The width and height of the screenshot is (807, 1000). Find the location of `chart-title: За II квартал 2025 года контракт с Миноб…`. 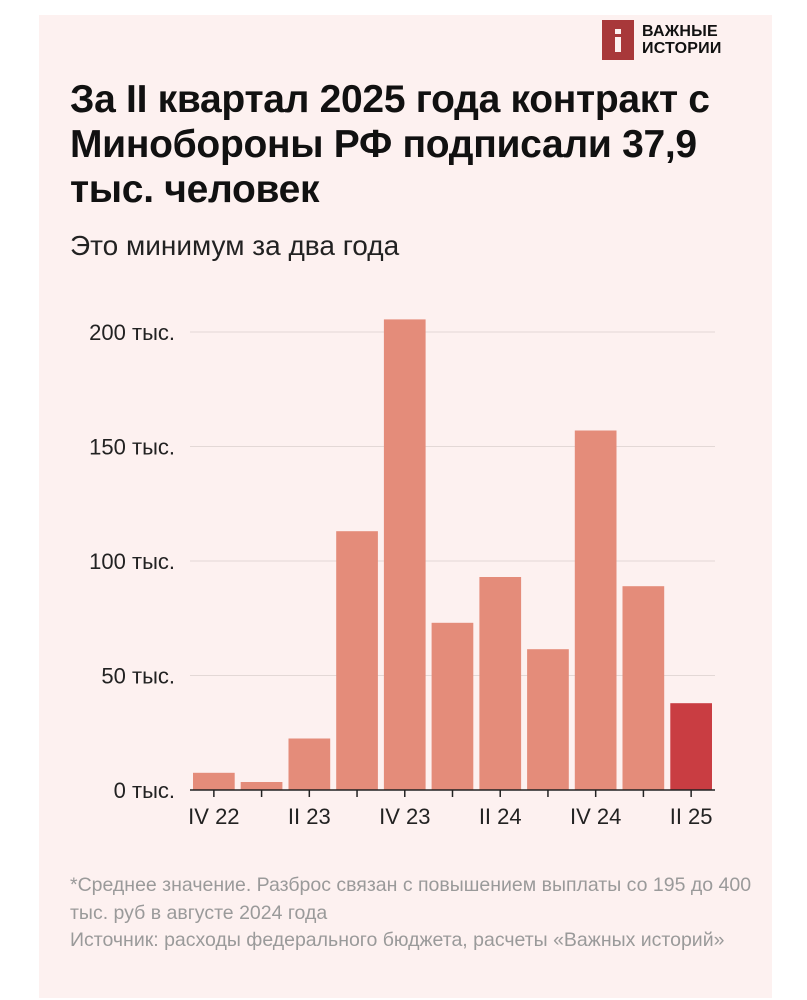

chart-title: За II квартал 2025 года контракт с Миноб… is located at coordinates (390, 144).